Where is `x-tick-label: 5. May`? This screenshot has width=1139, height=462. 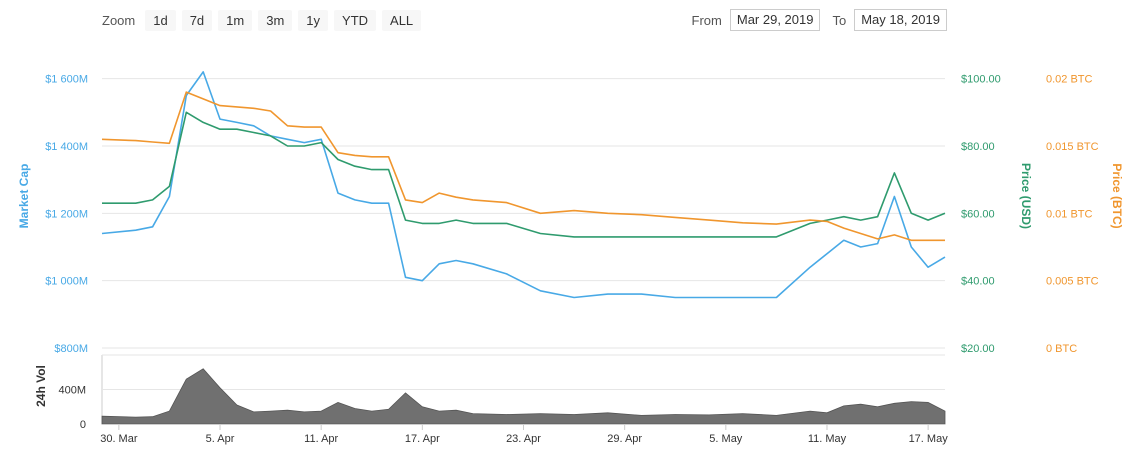
x-tick-label: 5. May is located at coordinates (726, 439).